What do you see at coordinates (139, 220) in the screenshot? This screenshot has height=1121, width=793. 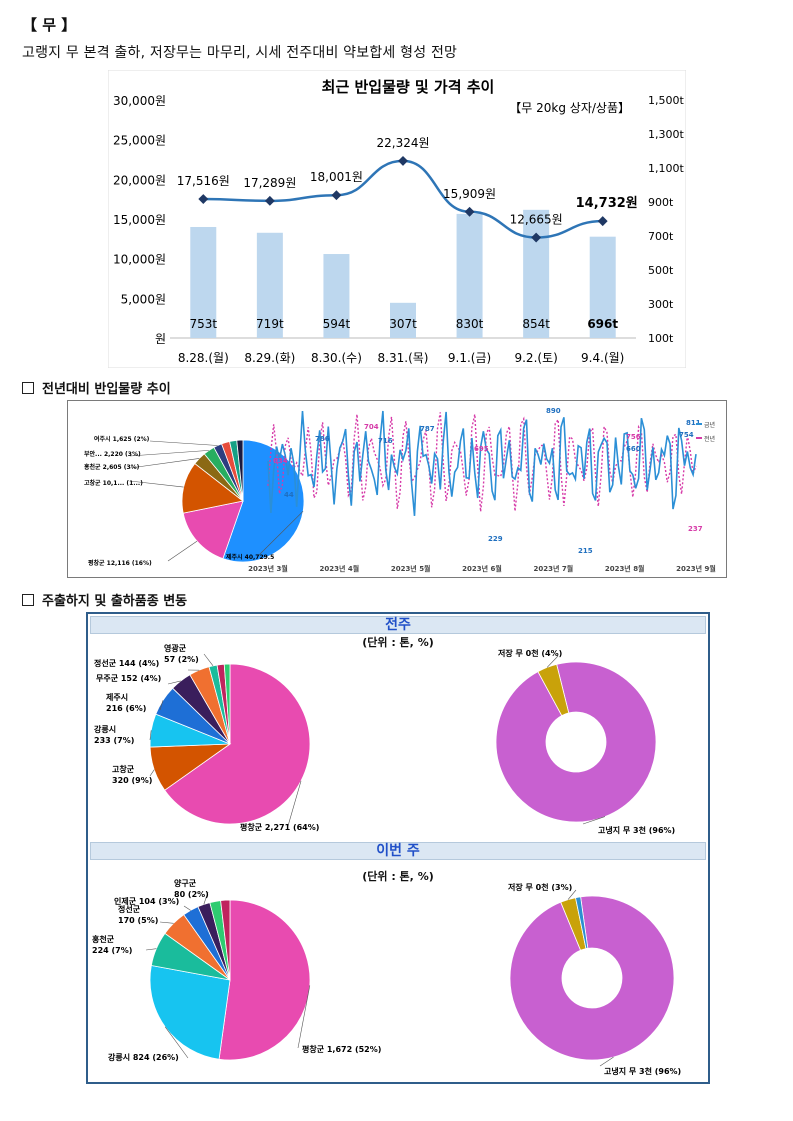 I see `y-left-tick: 15,000원` at bounding box center [139, 220].